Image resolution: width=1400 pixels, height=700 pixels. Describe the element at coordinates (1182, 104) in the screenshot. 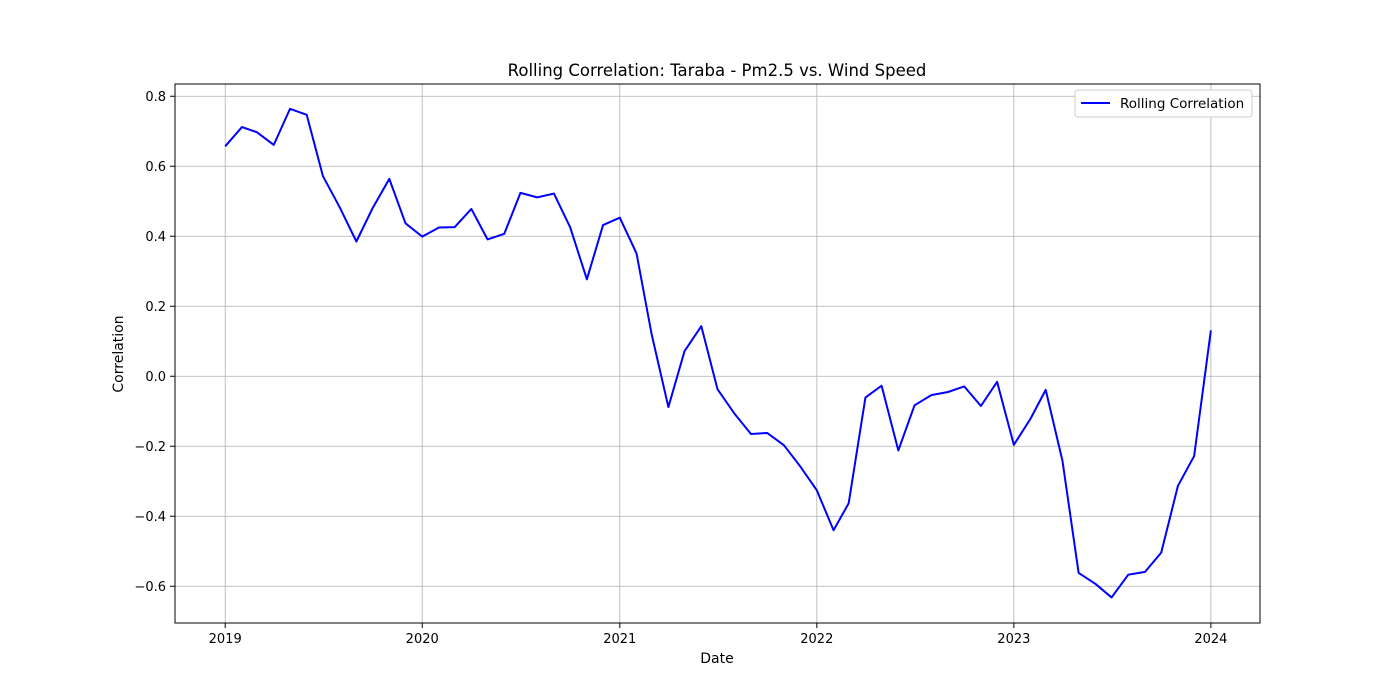

I see `legend-label: Rolling Correlation` at that location.